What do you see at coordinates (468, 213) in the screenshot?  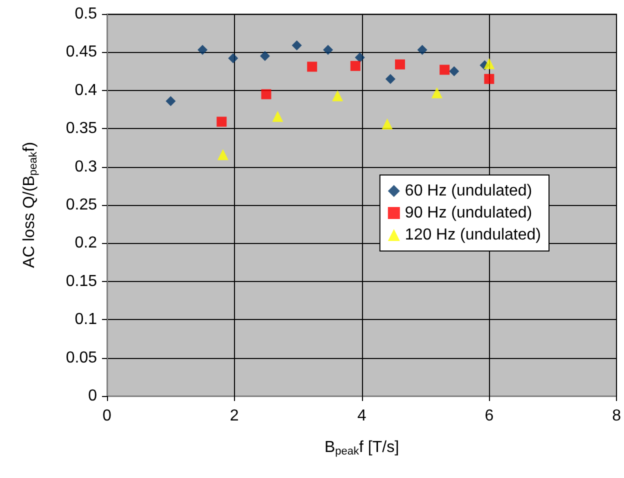 I see `legend-label: 90 Hz (undulated)` at bounding box center [468, 213].